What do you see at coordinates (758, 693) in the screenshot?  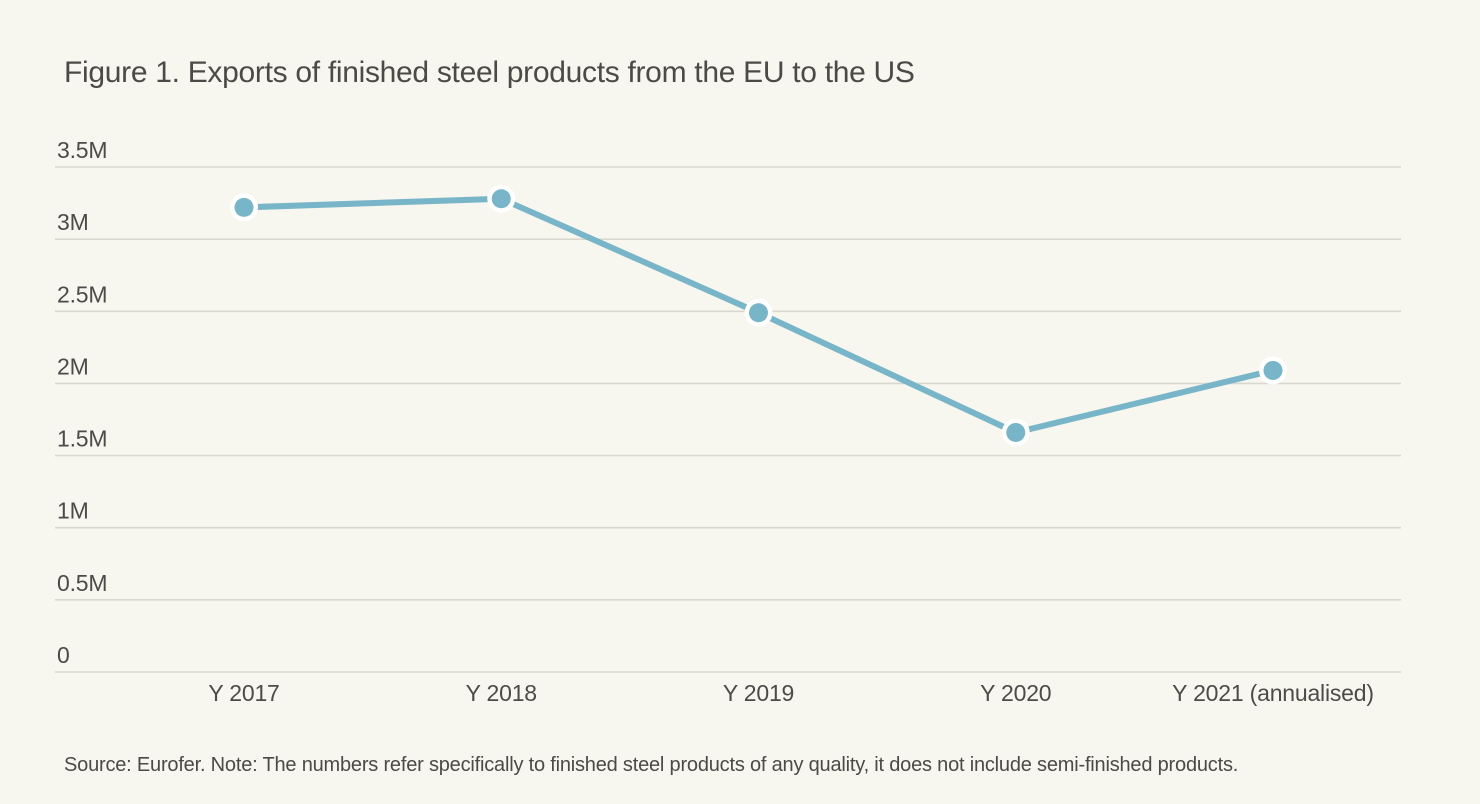 I see `x-axis-tick-label: Y 2019` at bounding box center [758, 693].